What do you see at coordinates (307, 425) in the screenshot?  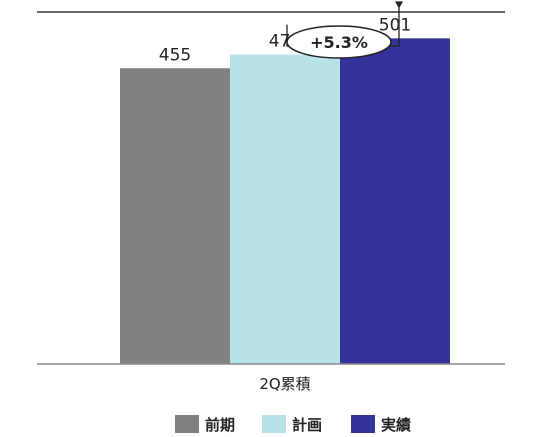 I see `legend-label-2: 計画` at bounding box center [307, 425].